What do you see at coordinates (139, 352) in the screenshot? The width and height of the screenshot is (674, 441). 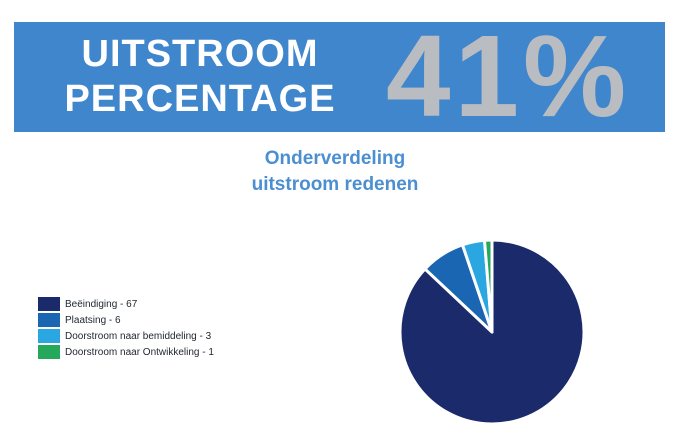 I see `legend-label: Doorstroom naar Ontwikkeling - 1` at bounding box center [139, 352].